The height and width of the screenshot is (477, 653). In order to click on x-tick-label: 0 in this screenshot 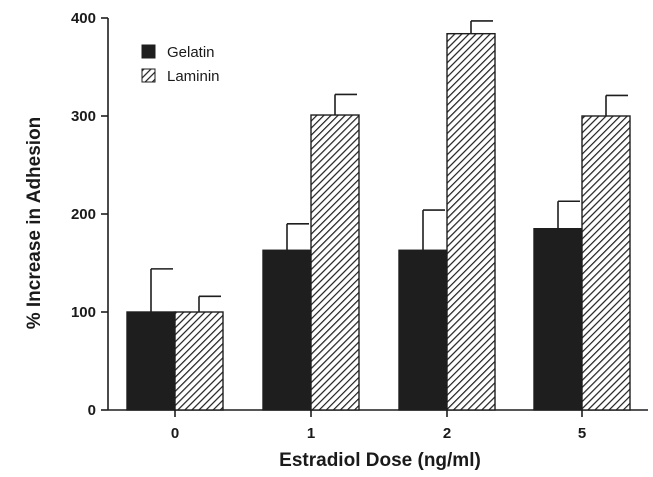, I will do `click(175, 433)`.